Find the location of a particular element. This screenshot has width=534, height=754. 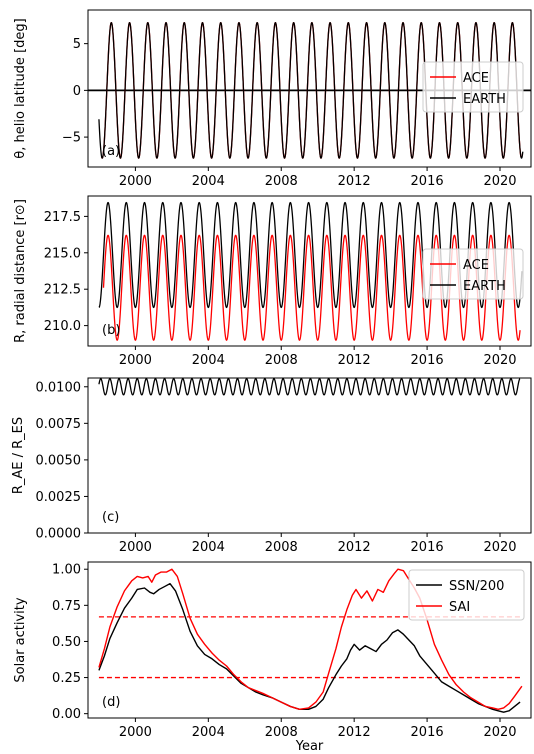

y-tick-label: 210.0 is located at coordinates (62, 326).